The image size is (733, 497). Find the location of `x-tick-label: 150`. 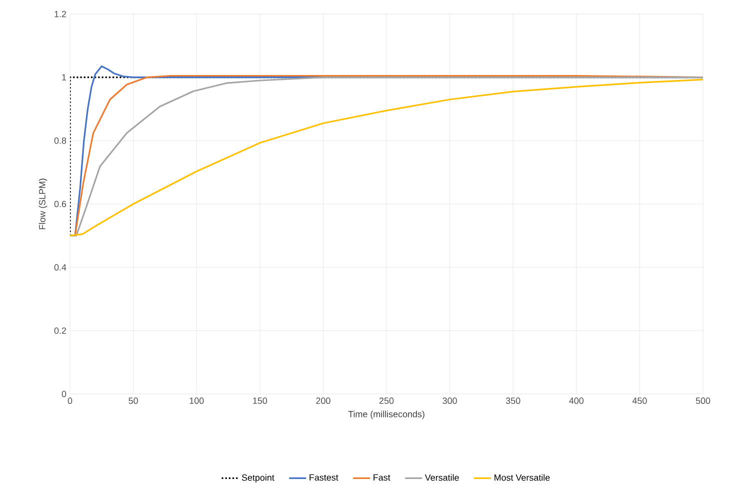

x-tick-label: 150 is located at coordinates (260, 401).